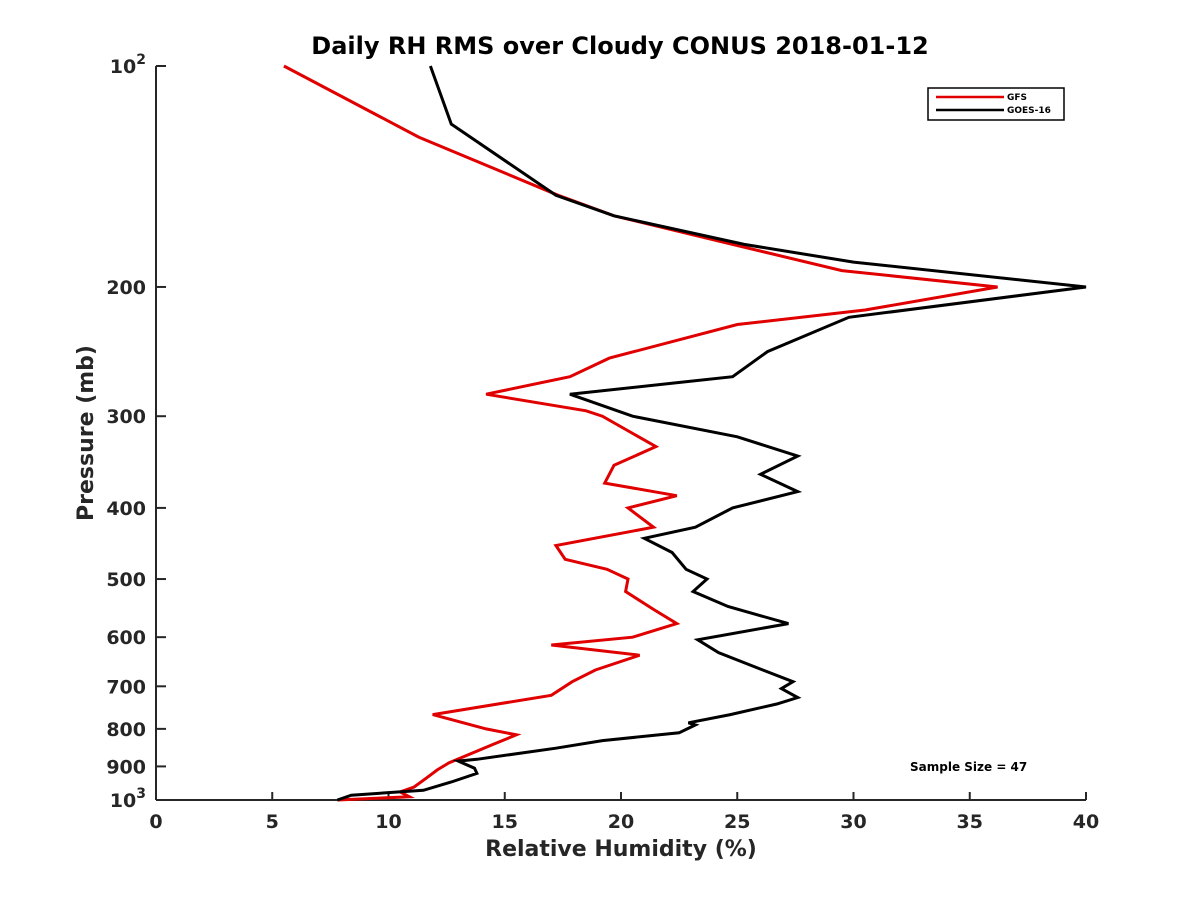 Image resolution: width=1200 pixels, height=900 pixels. What do you see at coordinates (621, 822) in the screenshot?
I see `x-tick-label: 20` at bounding box center [621, 822].